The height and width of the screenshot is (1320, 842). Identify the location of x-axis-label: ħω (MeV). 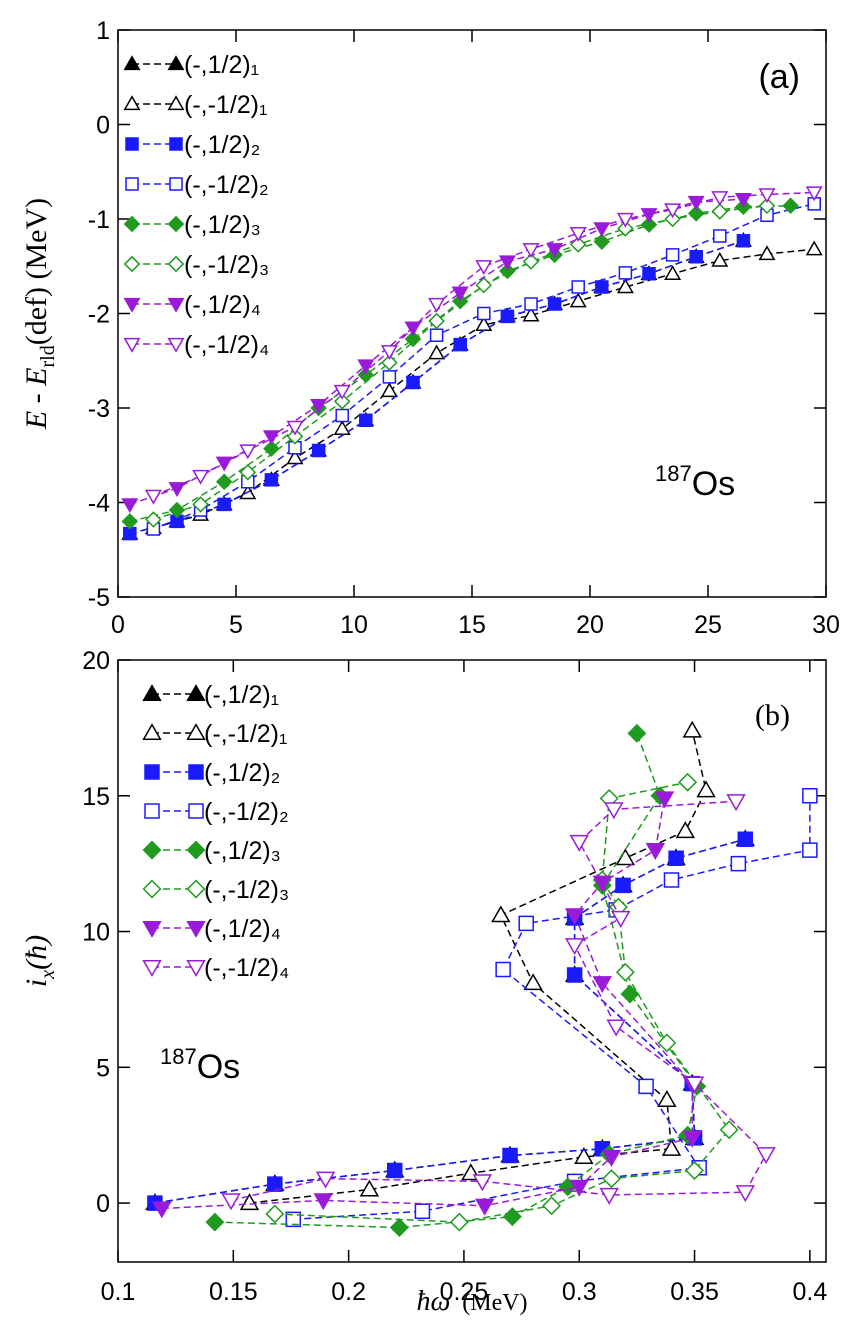
(471, 1301).